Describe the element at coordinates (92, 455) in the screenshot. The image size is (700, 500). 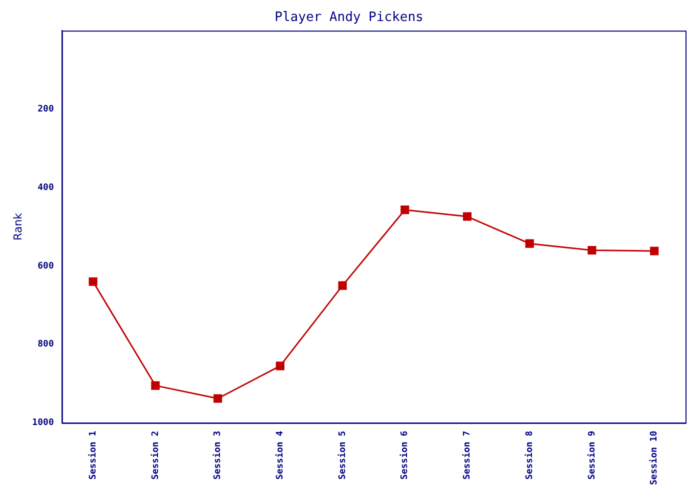
I see `x-tick-label: Session 1` at that location.